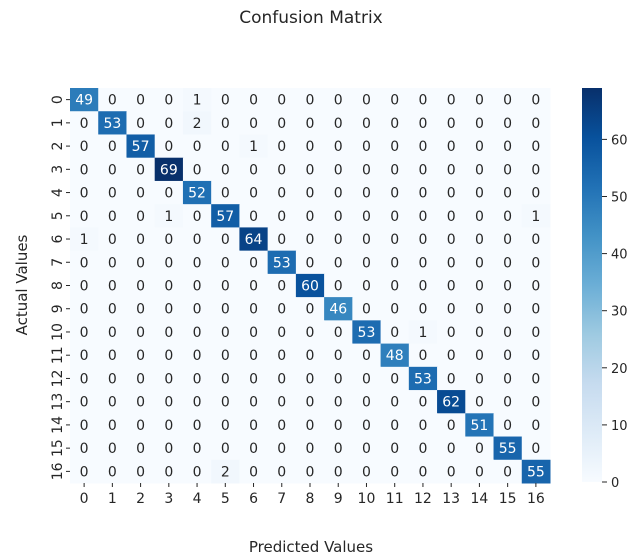  Describe the element at coordinates (508, 449) in the screenshot. I see `cell-value-label: 55` at that location.